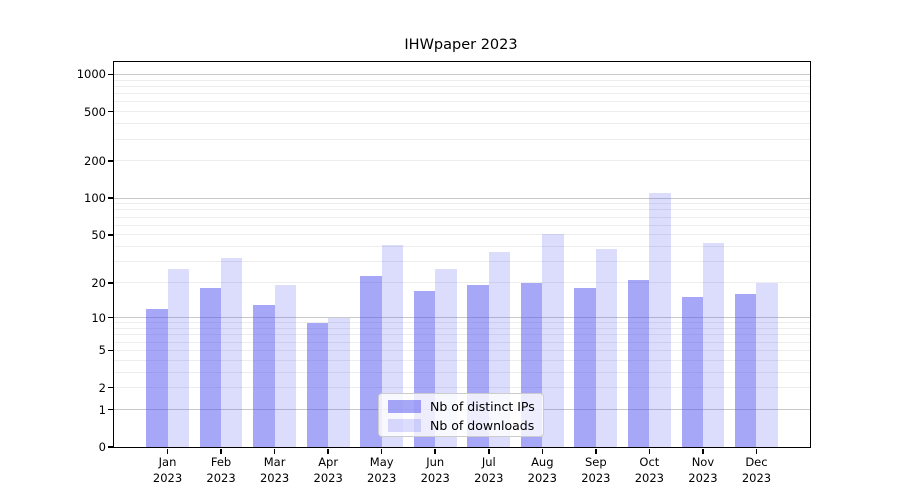 The height and width of the screenshot is (500, 900). Describe the element at coordinates (435, 470) in the screenshot. I see `x-tick-label-jun: Jun 2023` at that location.